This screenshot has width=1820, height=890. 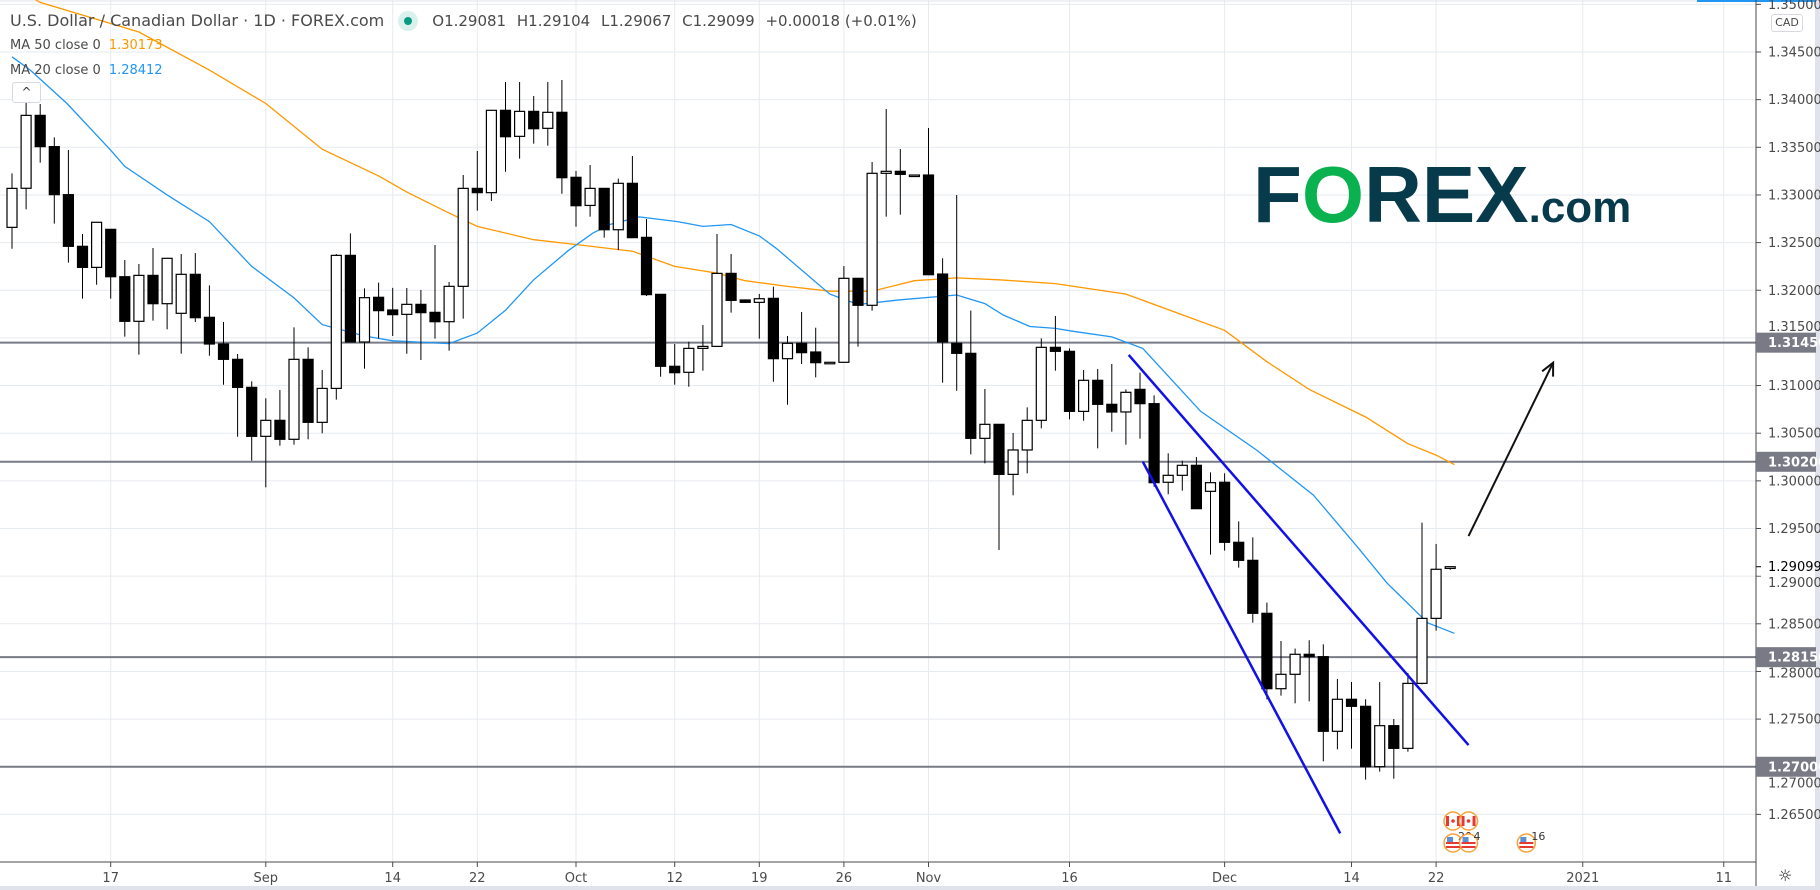 I want to click on indicator-ma50: MA 50 close 0 1.30173, so click(x=466, y=45).